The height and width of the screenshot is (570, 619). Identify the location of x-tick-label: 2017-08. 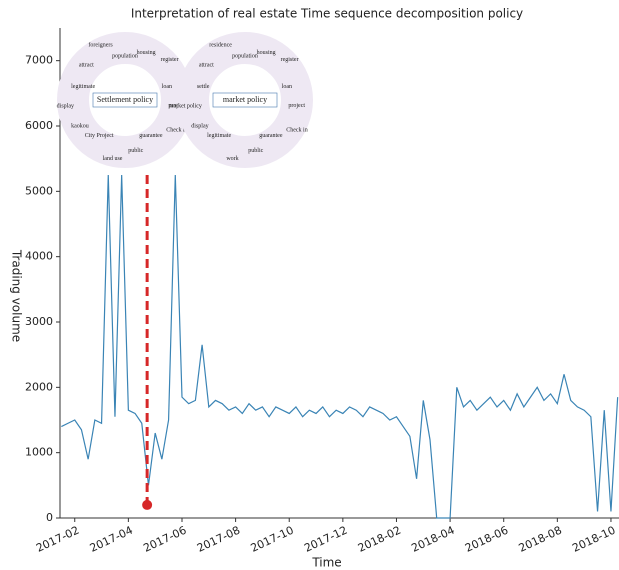
(218, 539).